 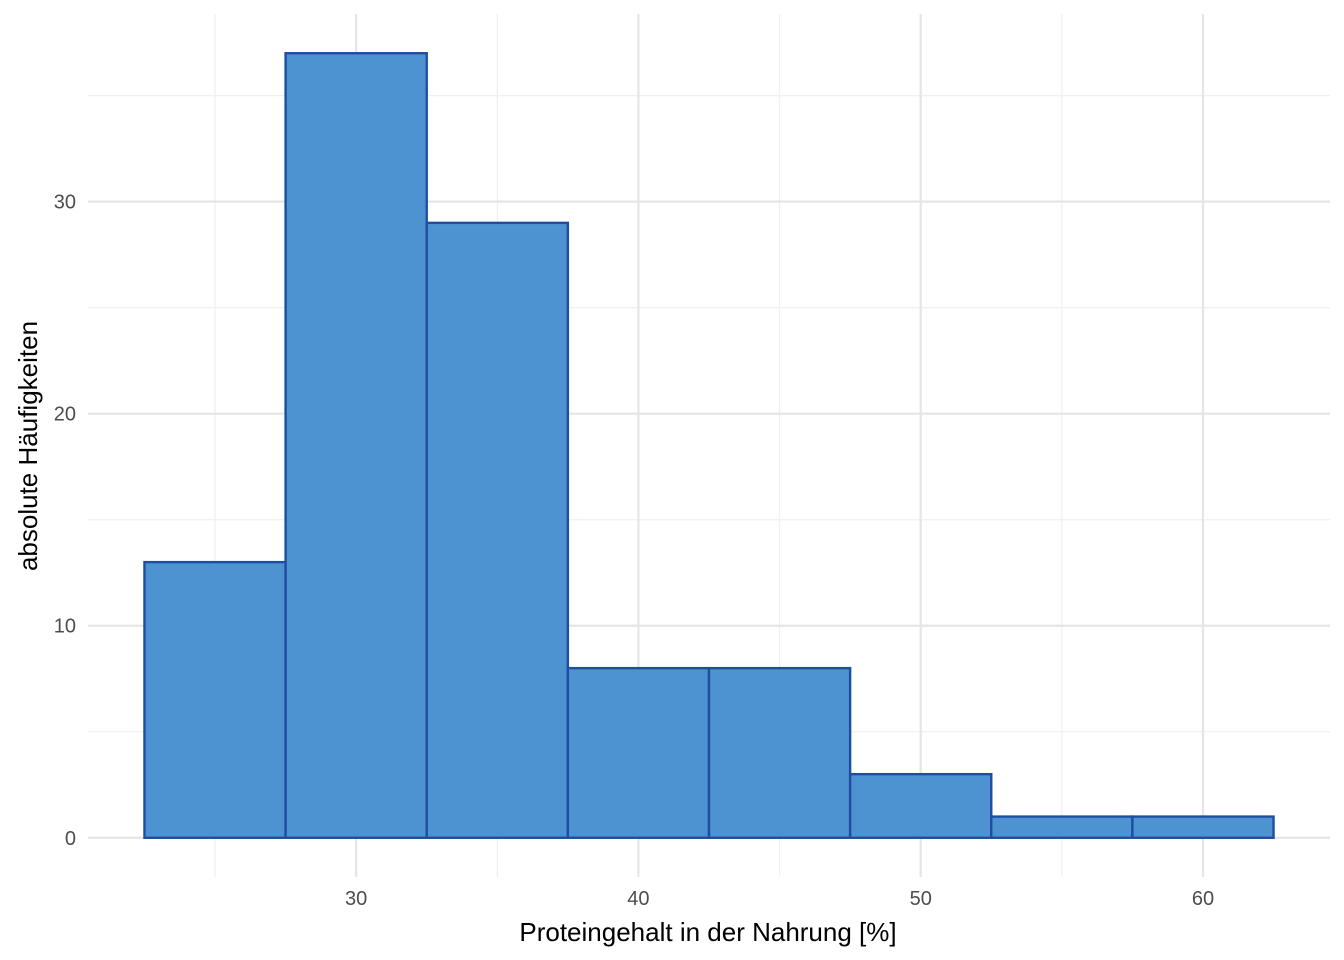 I want to click on x-tick-label: 50, so click(x=921, y=899).